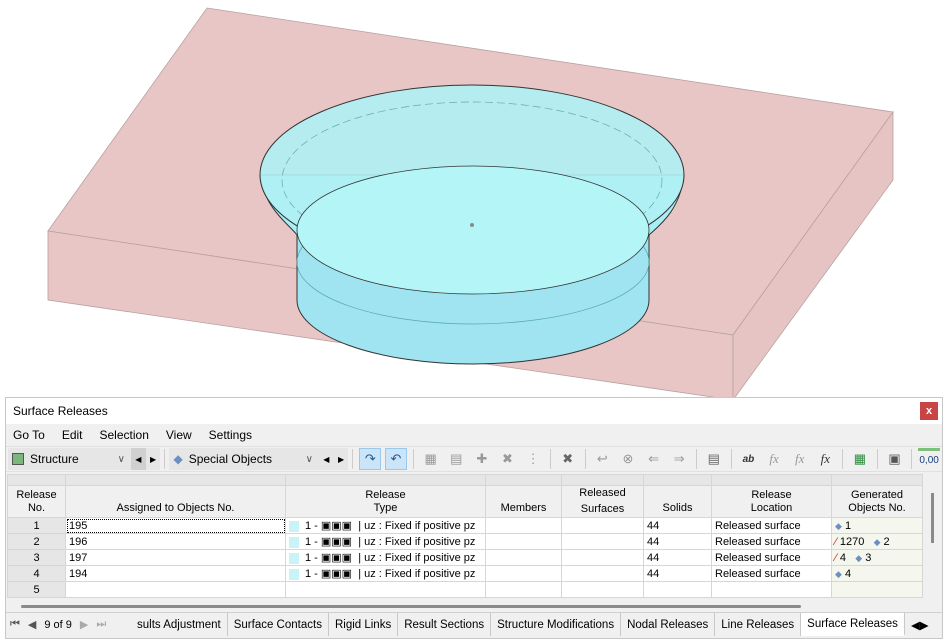 The image size is (948, 643). I want to click on last-page-icon: ⏭, so click(101, 624).